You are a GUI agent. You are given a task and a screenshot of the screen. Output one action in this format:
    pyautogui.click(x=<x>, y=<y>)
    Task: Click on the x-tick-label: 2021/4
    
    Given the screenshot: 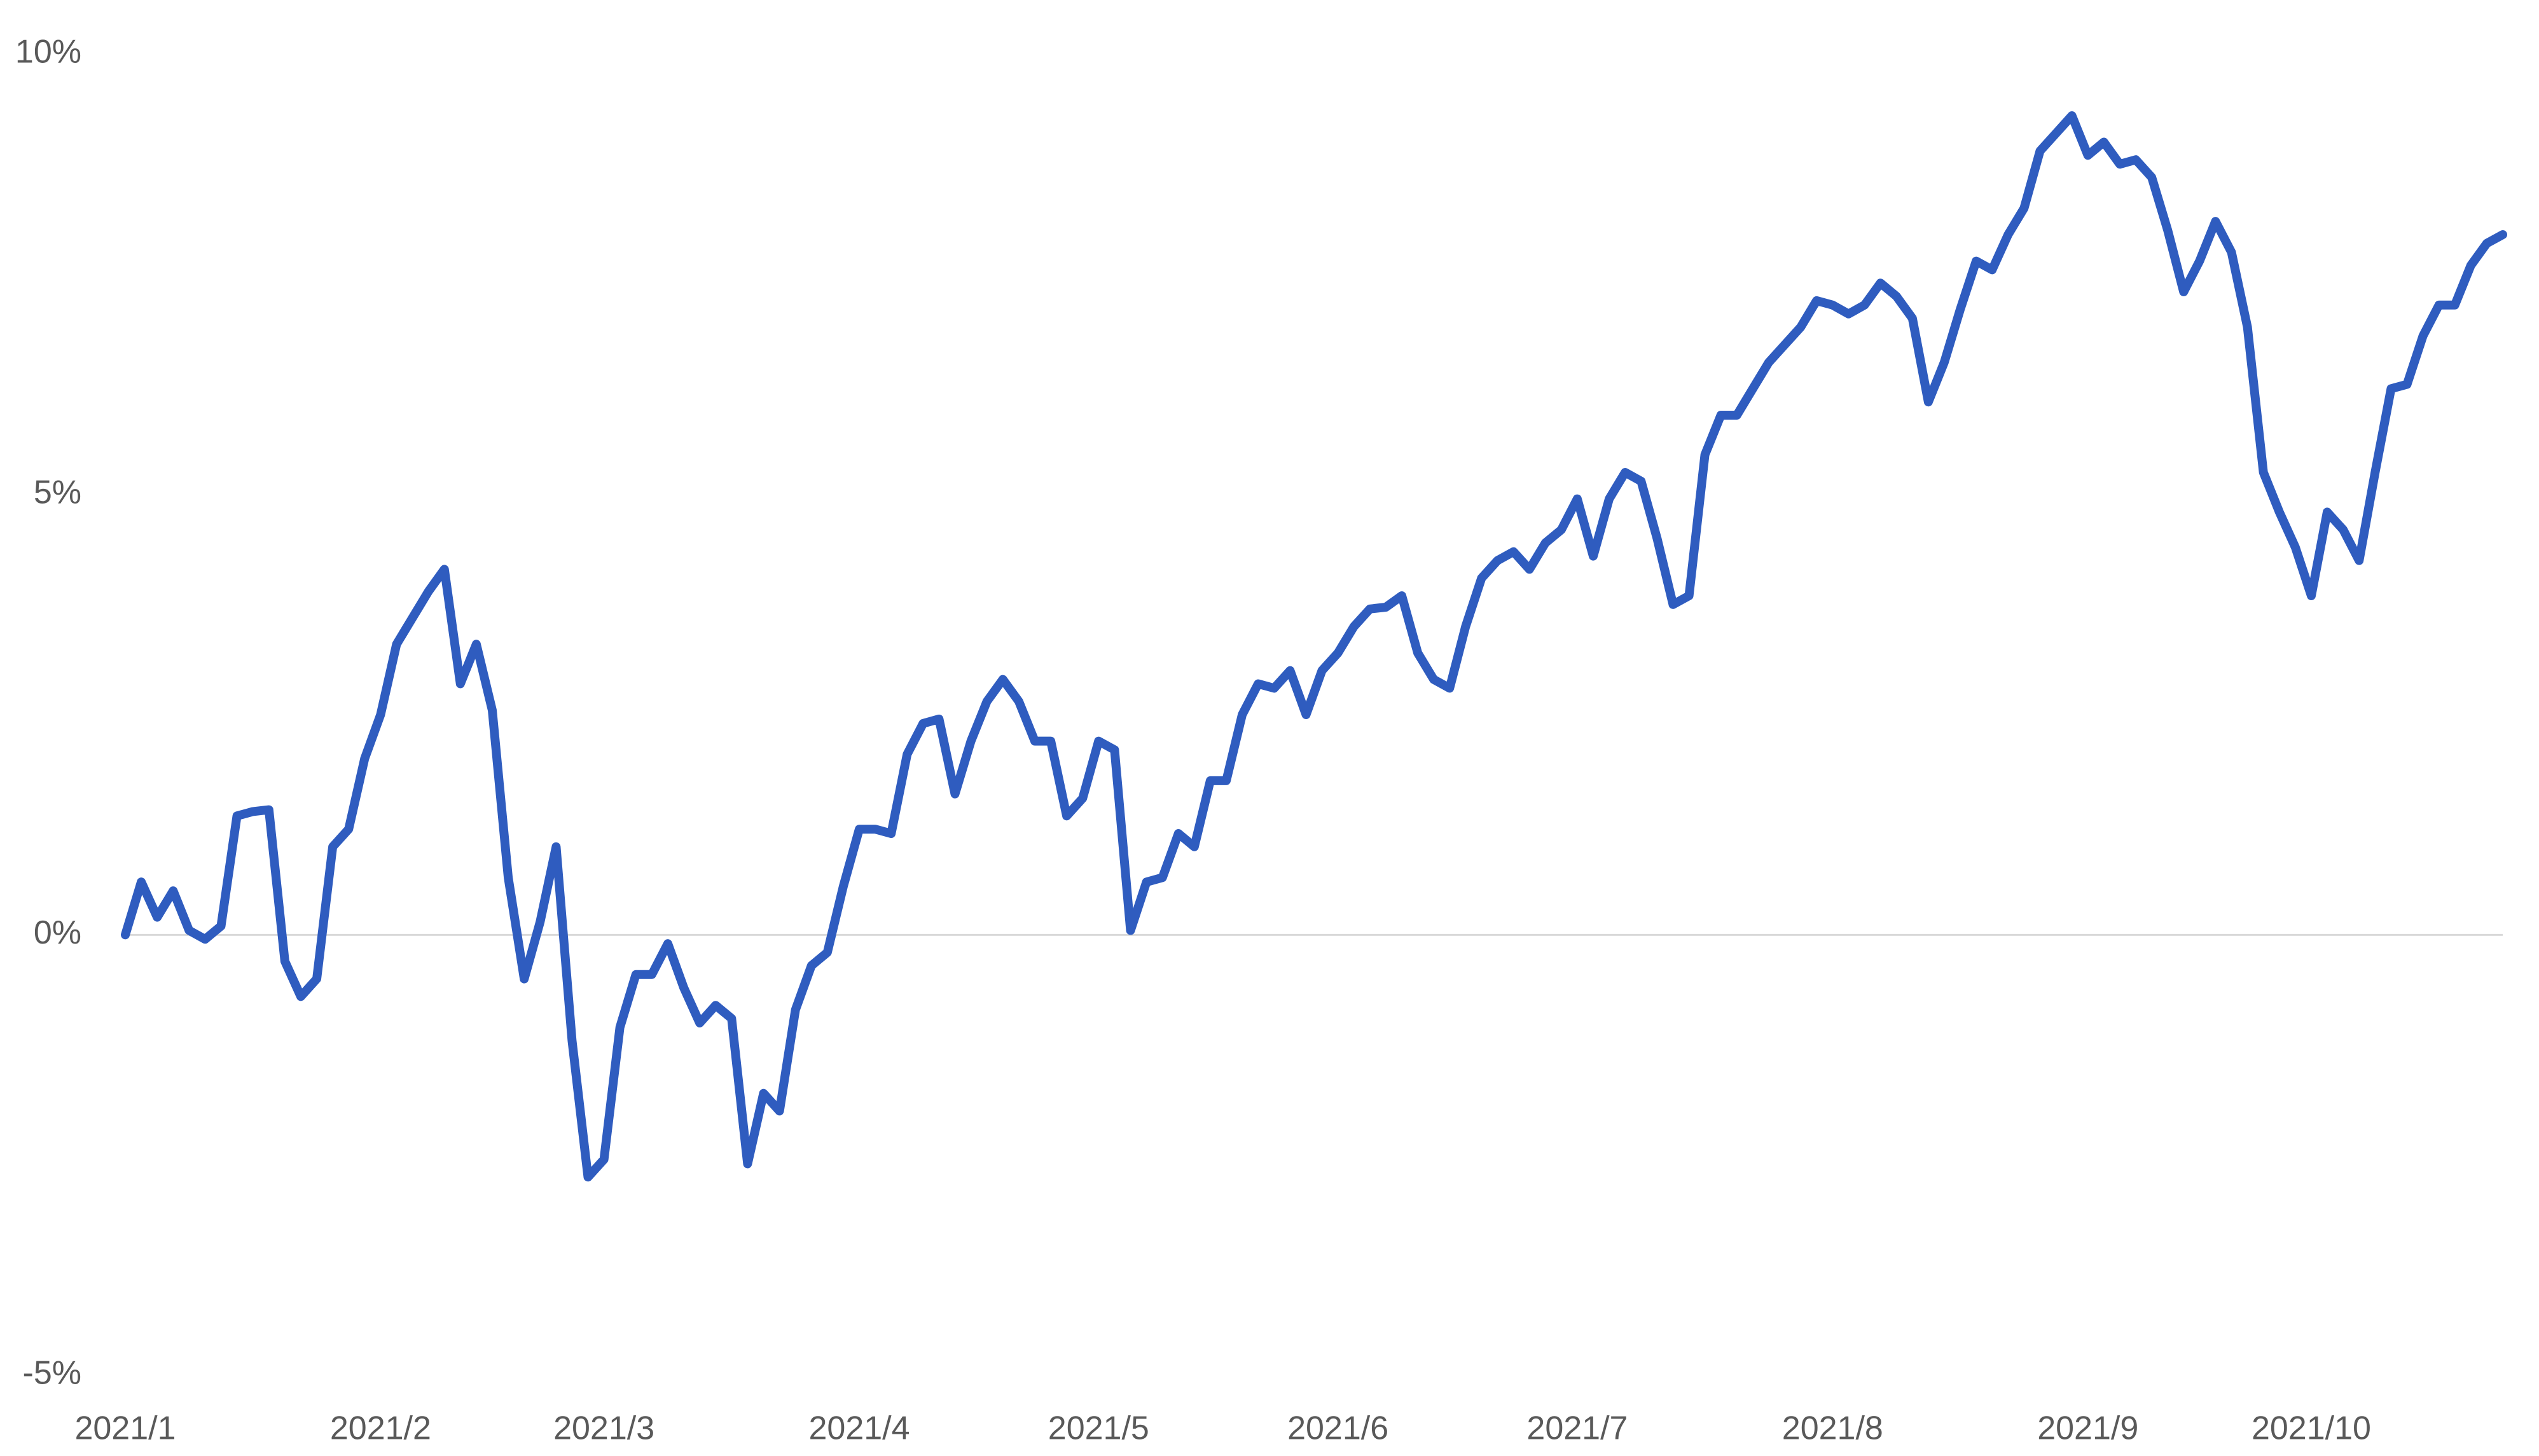 What is the action you would take?
    pyautogui.click(x=859, y=1428)
    